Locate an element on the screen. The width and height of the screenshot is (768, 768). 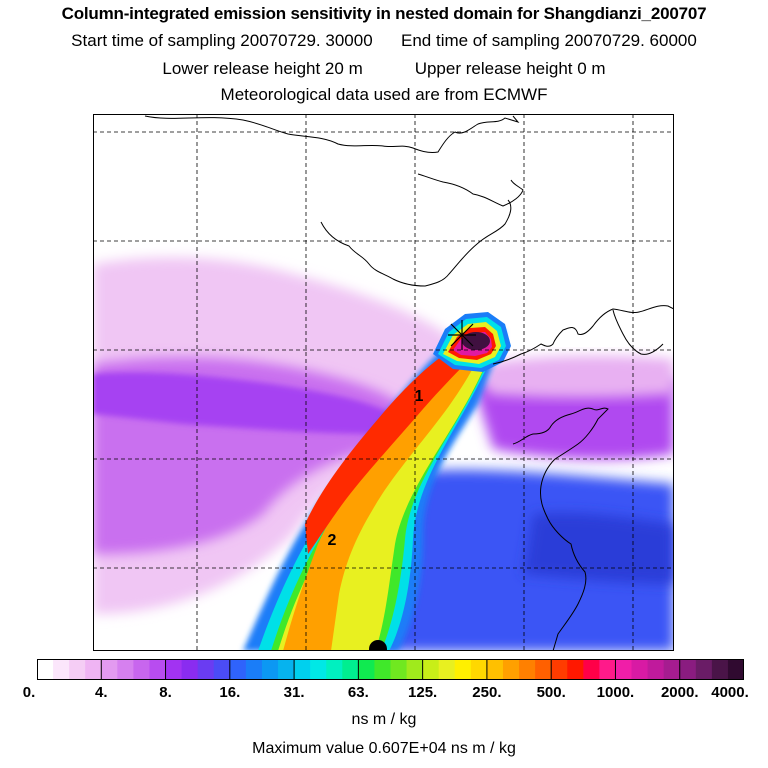
colorbar-tick-label: 4000. is located at coordinates (730, 692).